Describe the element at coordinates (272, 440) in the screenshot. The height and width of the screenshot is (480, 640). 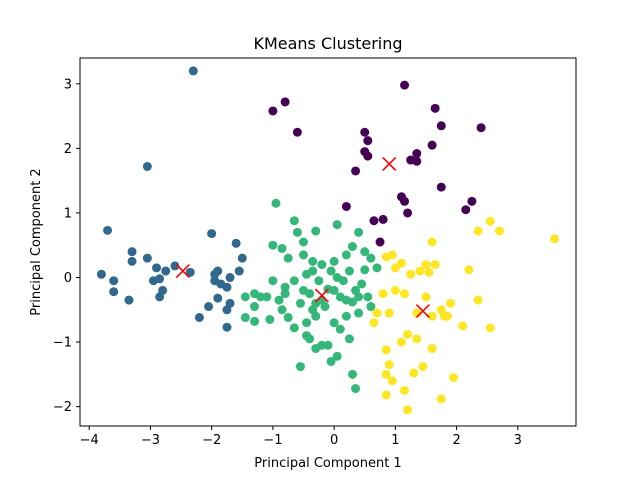
I see `x-tick-label: −1` at that location.